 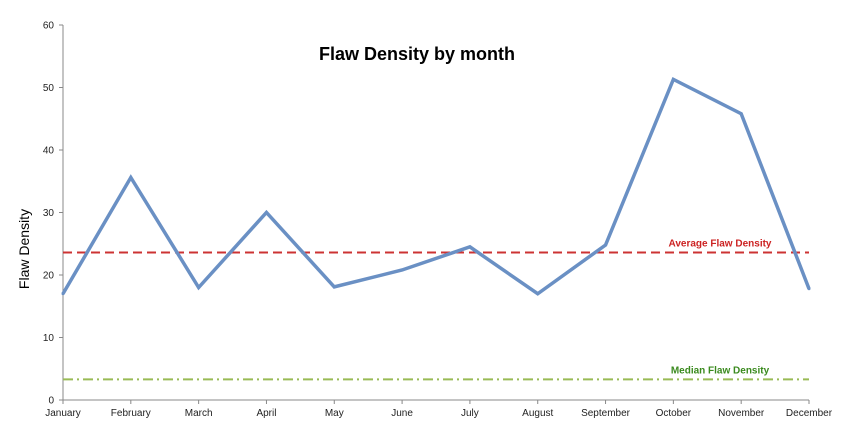 I want to click on reference-line-label: Average Flaw Density, so click(x=719, y=244).